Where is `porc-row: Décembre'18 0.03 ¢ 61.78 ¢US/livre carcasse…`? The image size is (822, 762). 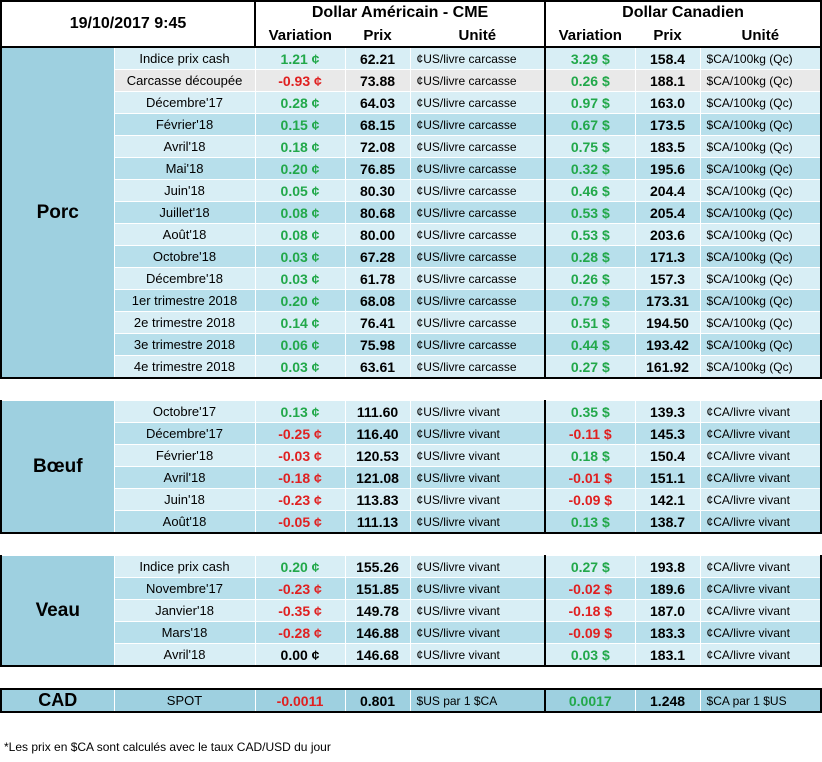 porc-row: Décembre'18 0.03 ¢ 61.78 ¢US/livre carcasse… is located at coordinates (411, 278).